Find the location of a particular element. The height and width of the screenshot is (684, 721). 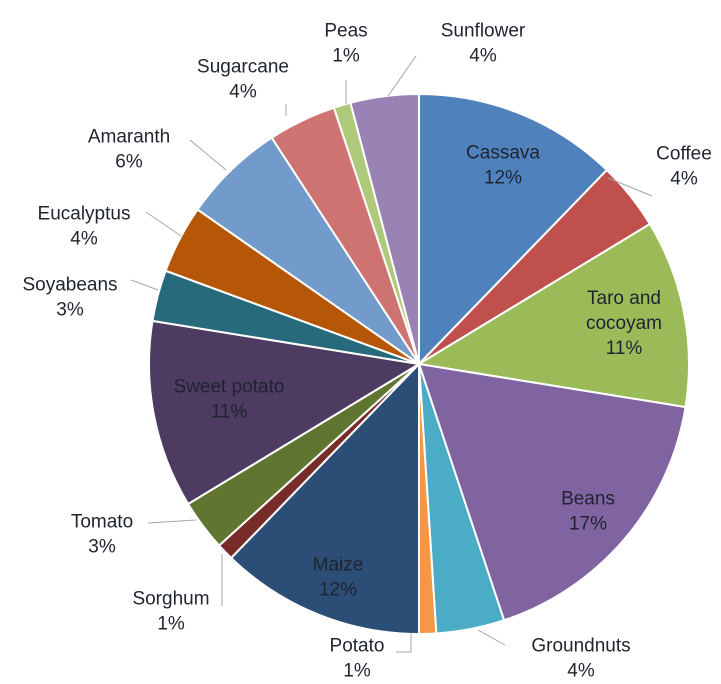

slice-label-peas: Peas is located at coordinates (345, 31).